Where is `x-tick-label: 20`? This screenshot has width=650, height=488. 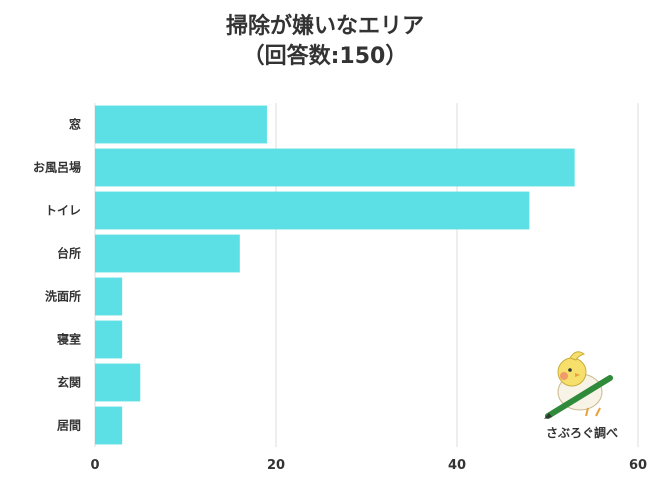 x-tick-label: 20 is located at coordinates (276, 465).